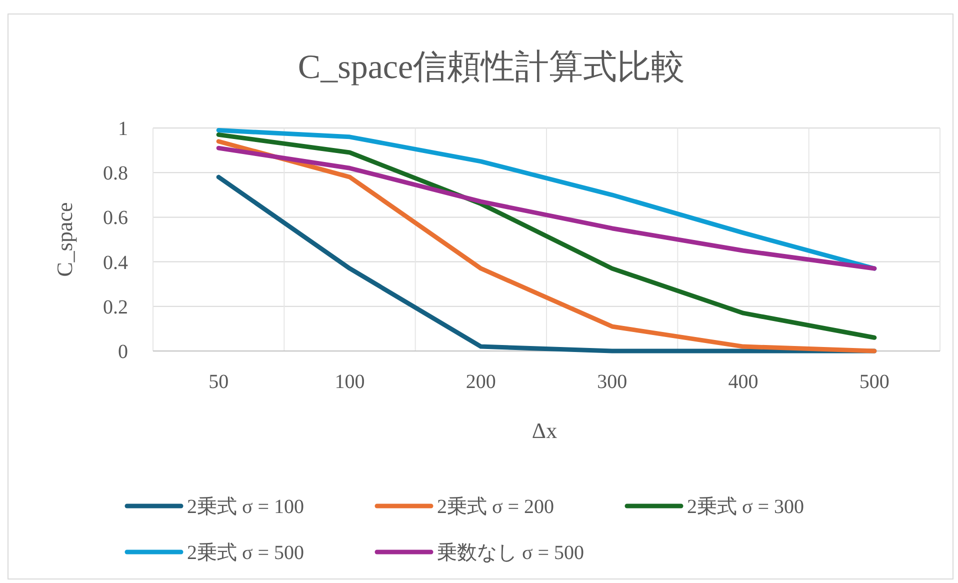 The image size is (958, 583). What do you see at coordinates (510, 553) in the screenshot?
I see `legend-label: 乗数なし σ = 500` at bounding box center [510, 553].